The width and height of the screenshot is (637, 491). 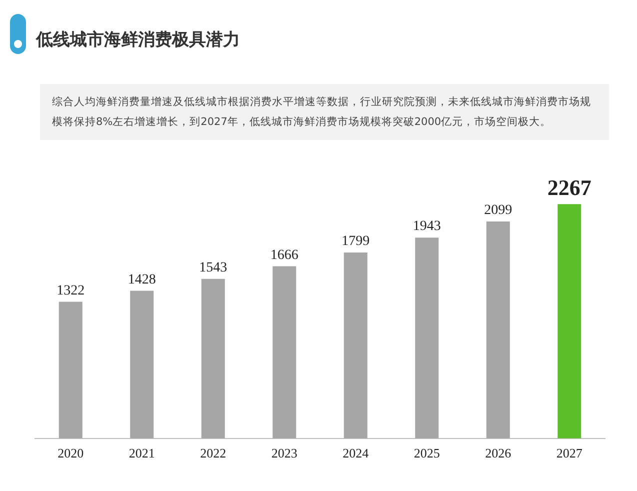 I want to click on x-tick-label: 2023, so click(x=284, y=453).